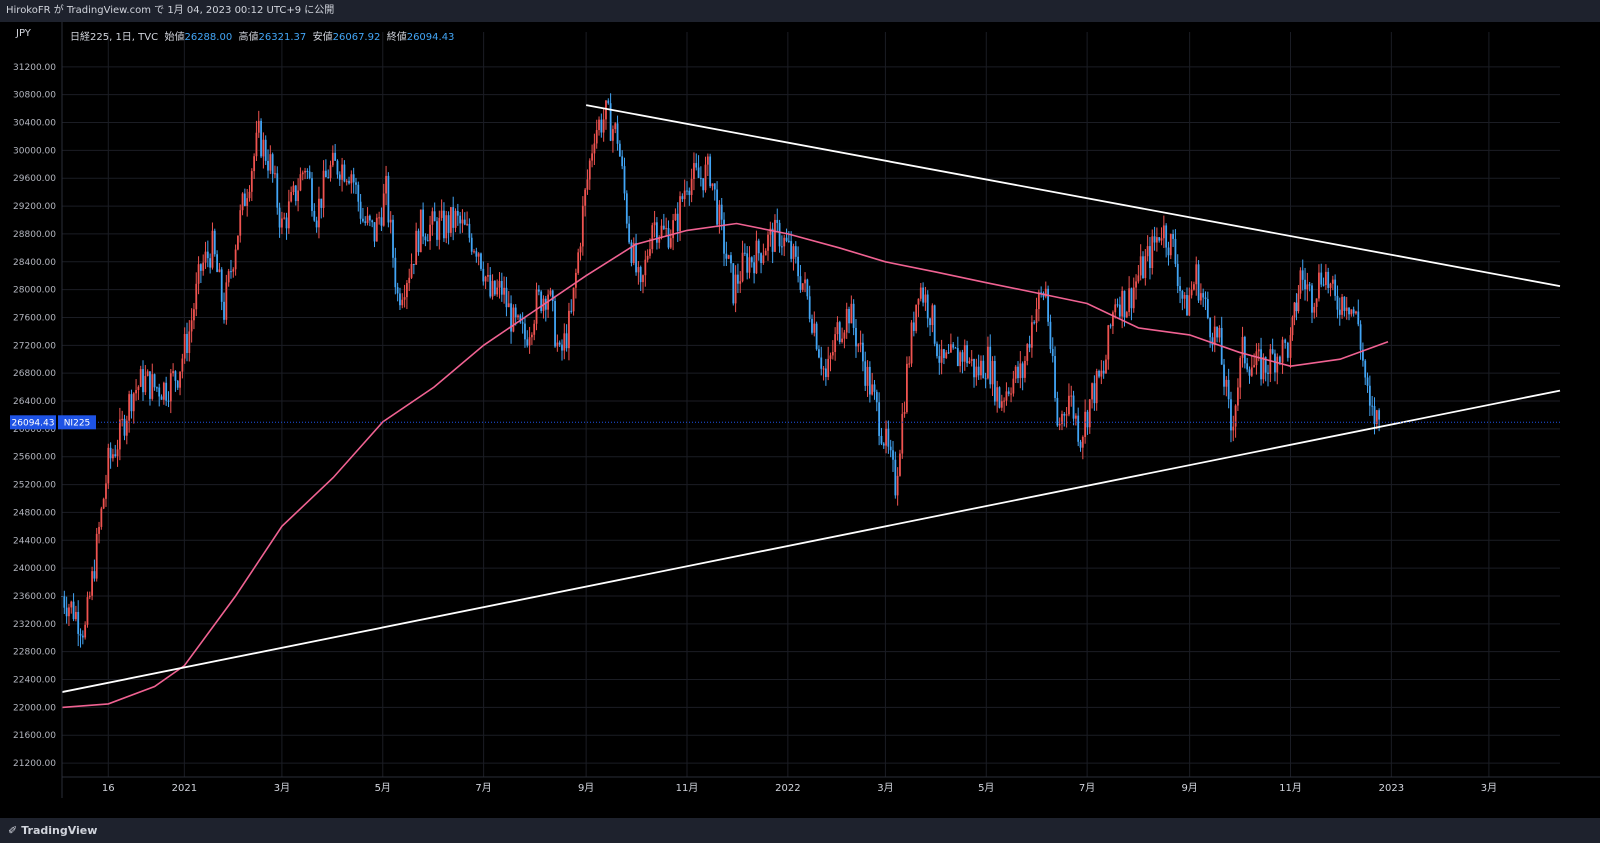  Describe the element at coordinates (248, 37) in the screenshot. I see `high-label: 高値` at that location.